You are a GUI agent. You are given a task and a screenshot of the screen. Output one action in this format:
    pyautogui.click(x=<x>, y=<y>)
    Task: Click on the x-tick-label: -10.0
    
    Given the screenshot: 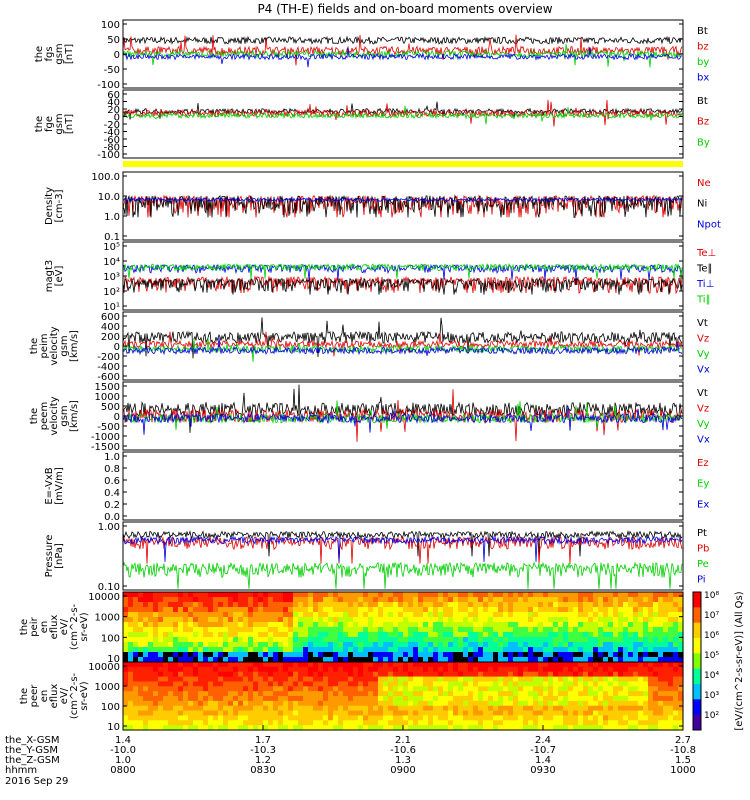 What is the action you would take?
    pyautogui.click(x=123, y=750)
    